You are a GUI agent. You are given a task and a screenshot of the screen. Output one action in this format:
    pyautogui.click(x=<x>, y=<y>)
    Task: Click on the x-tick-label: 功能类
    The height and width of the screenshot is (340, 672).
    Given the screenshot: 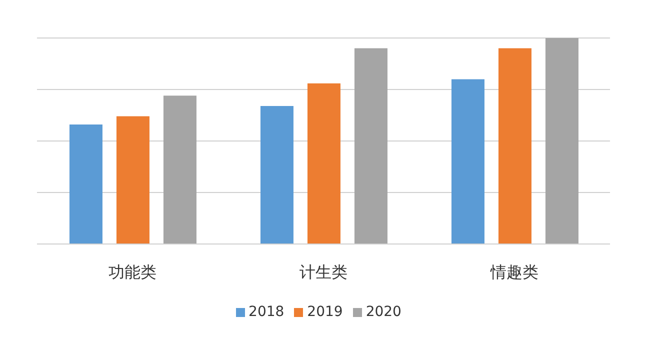 What is the action you would take?
    pyautogui.click(x=132, y=272)
    